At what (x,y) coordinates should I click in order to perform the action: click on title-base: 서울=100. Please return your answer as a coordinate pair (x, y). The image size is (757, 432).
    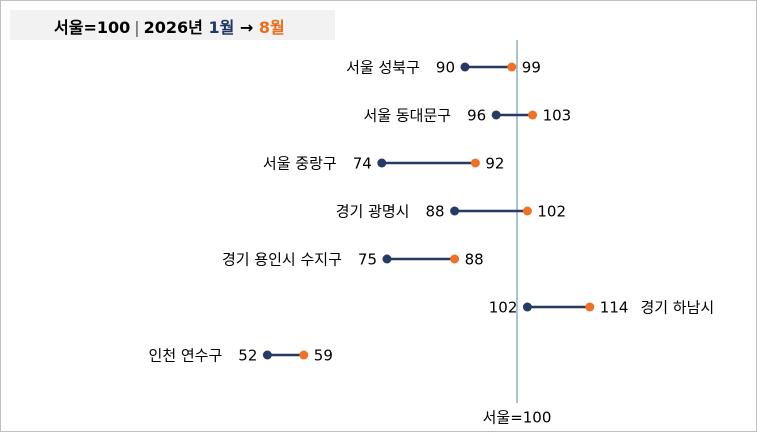
    Looking at the image, I should click on (92, 27).